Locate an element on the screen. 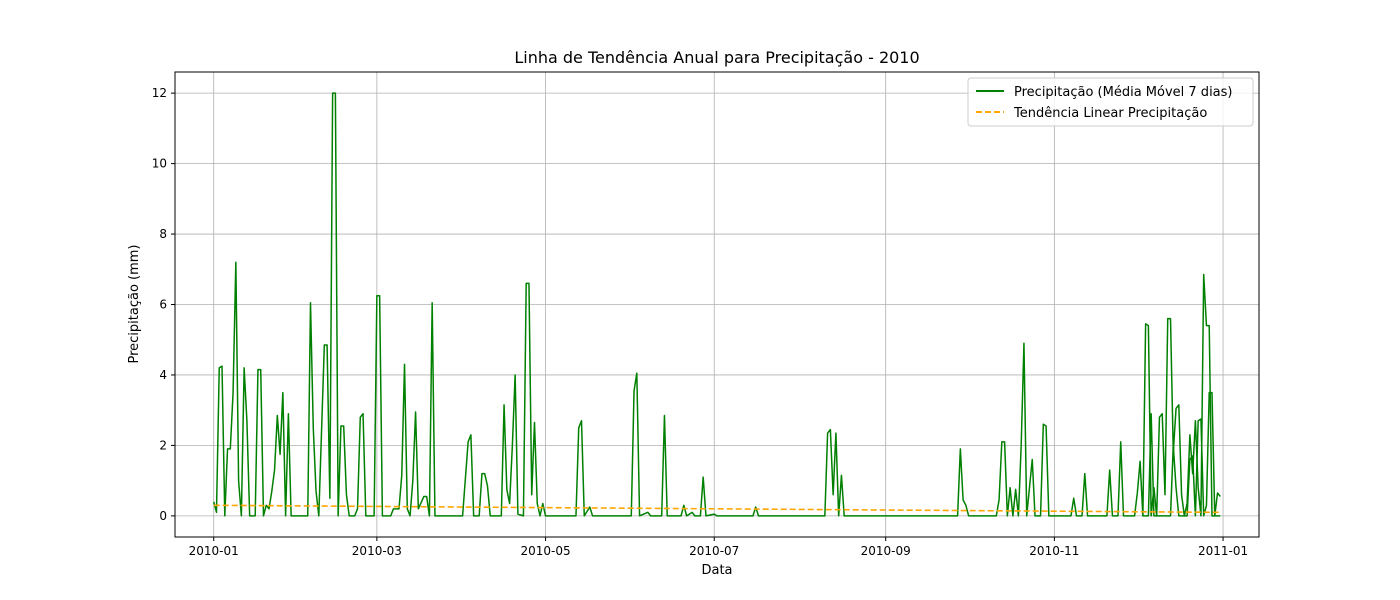  x-tick-label: 2010-01 is located at coordinates (214, 551).